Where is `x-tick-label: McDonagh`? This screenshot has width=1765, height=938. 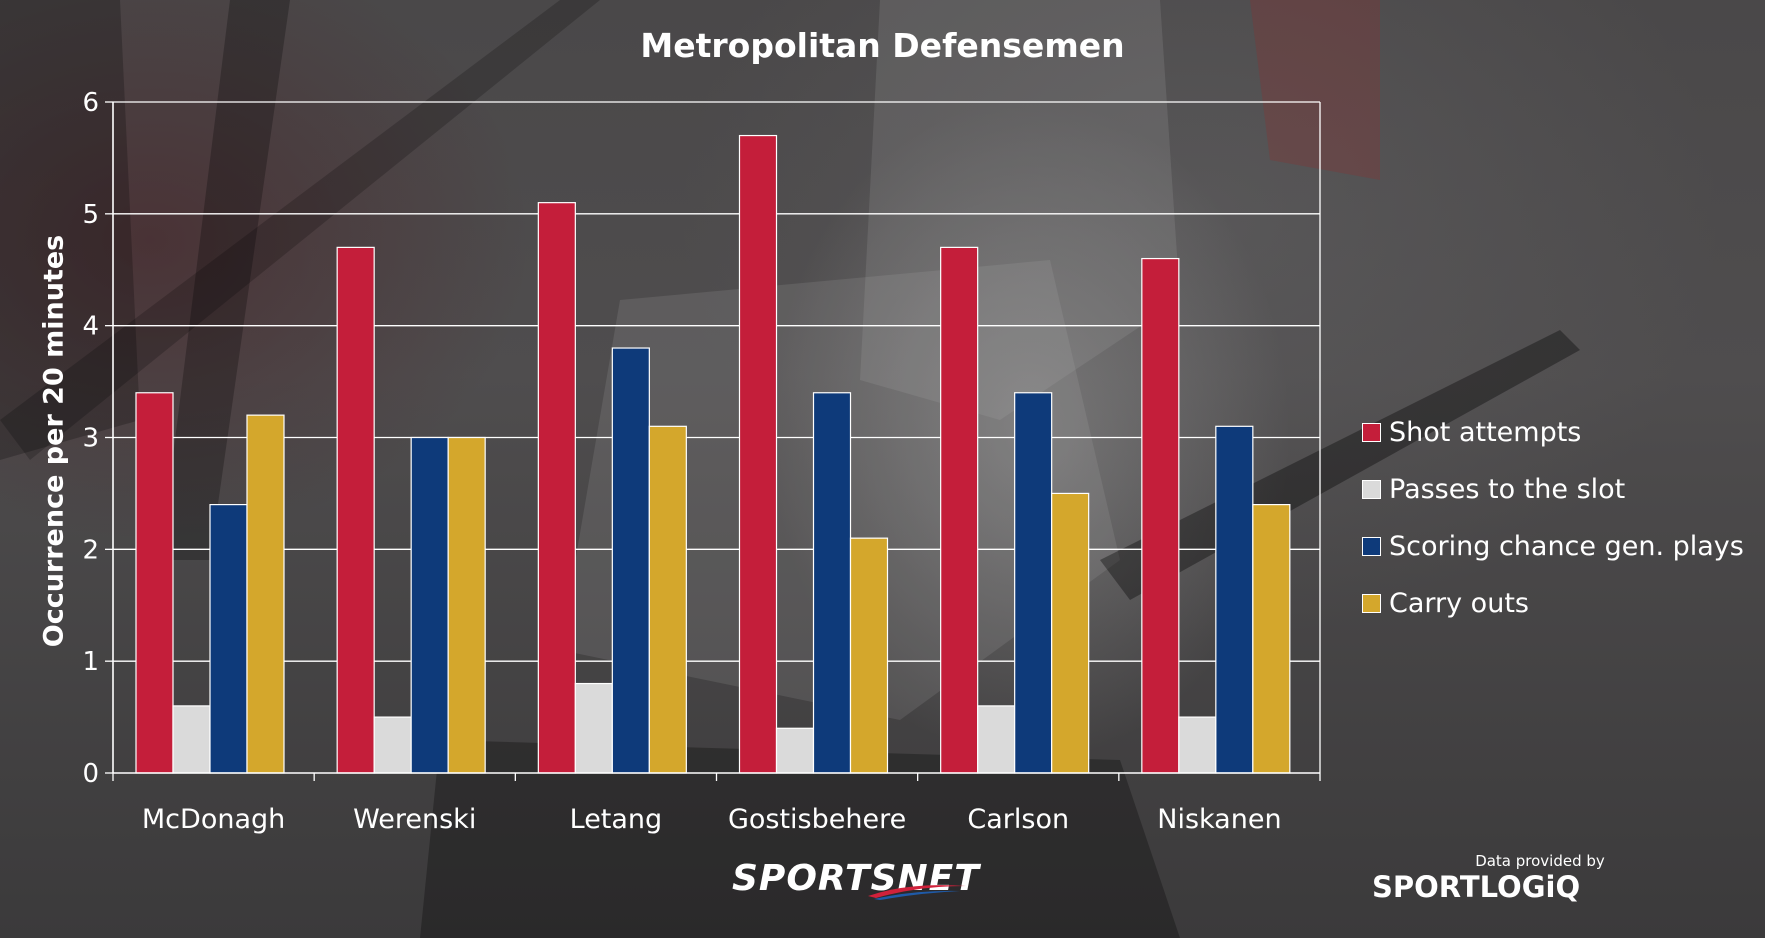 x-tick-label: McDonagh is located at coordinates (213, 819).